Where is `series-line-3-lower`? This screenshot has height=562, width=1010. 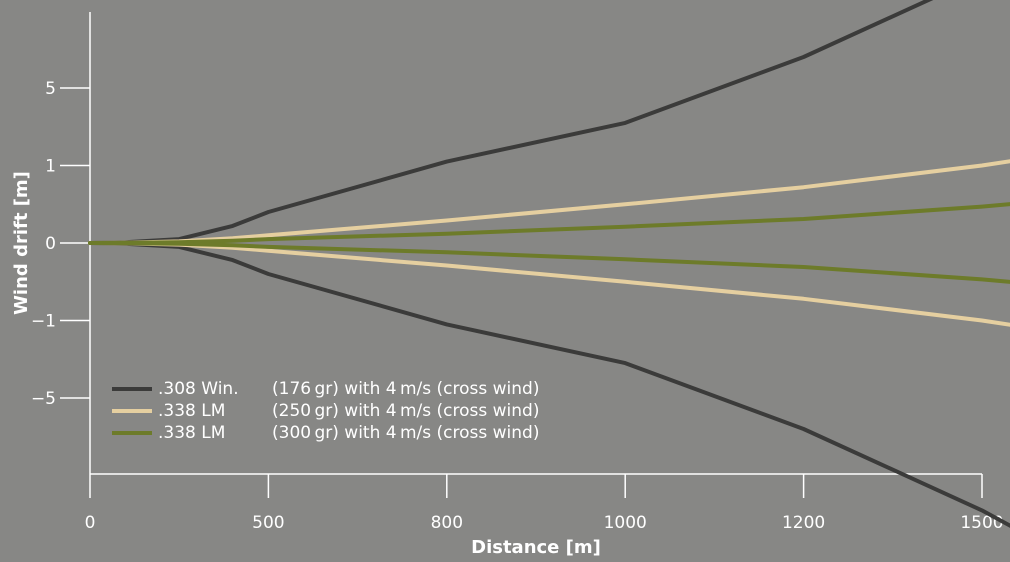
series-line-3-lower is located at coordinates (549, 262).